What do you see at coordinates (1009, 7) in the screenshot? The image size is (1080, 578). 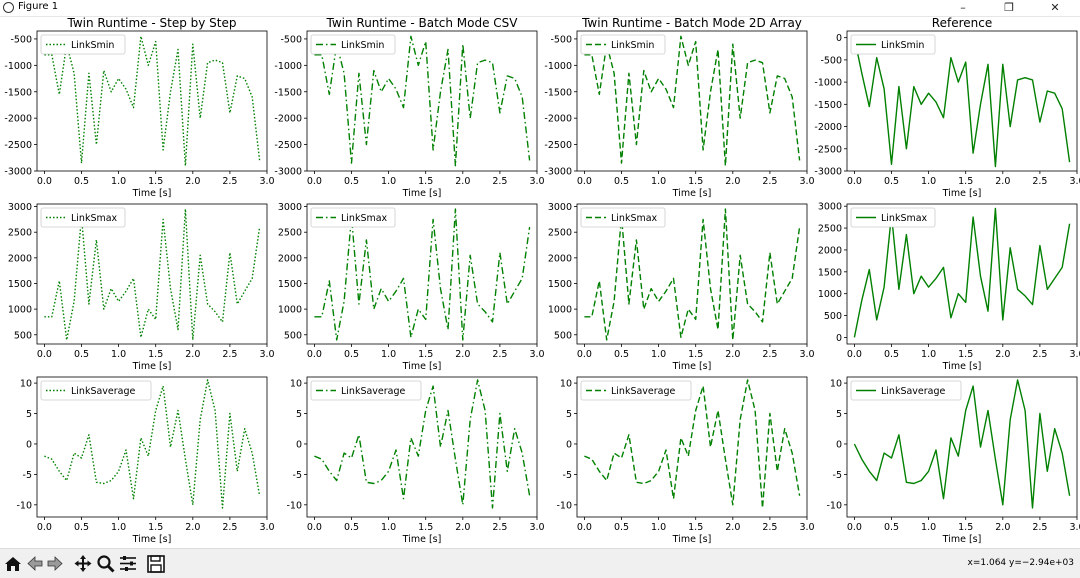 I see `maximize-icon: ❐` at bounding box center [1009, 7].